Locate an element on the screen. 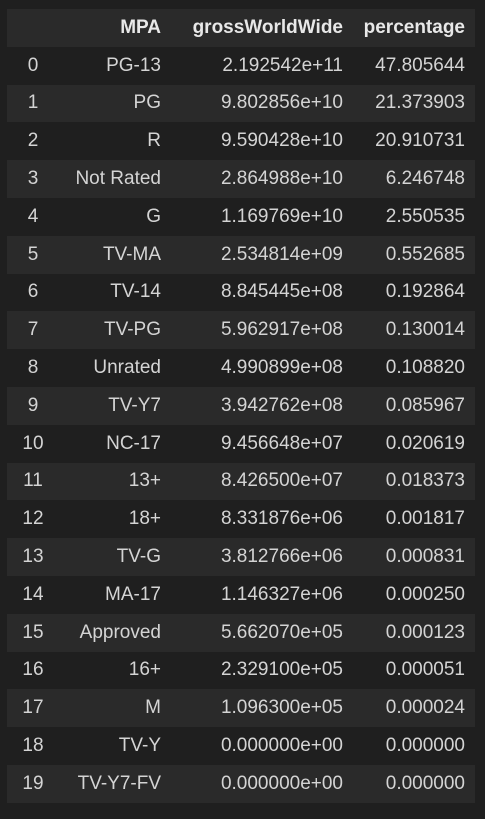 The image size is (485, 819). gross-worldwide-cell: 1.146327e+06 is located at coordinates (281, 594).